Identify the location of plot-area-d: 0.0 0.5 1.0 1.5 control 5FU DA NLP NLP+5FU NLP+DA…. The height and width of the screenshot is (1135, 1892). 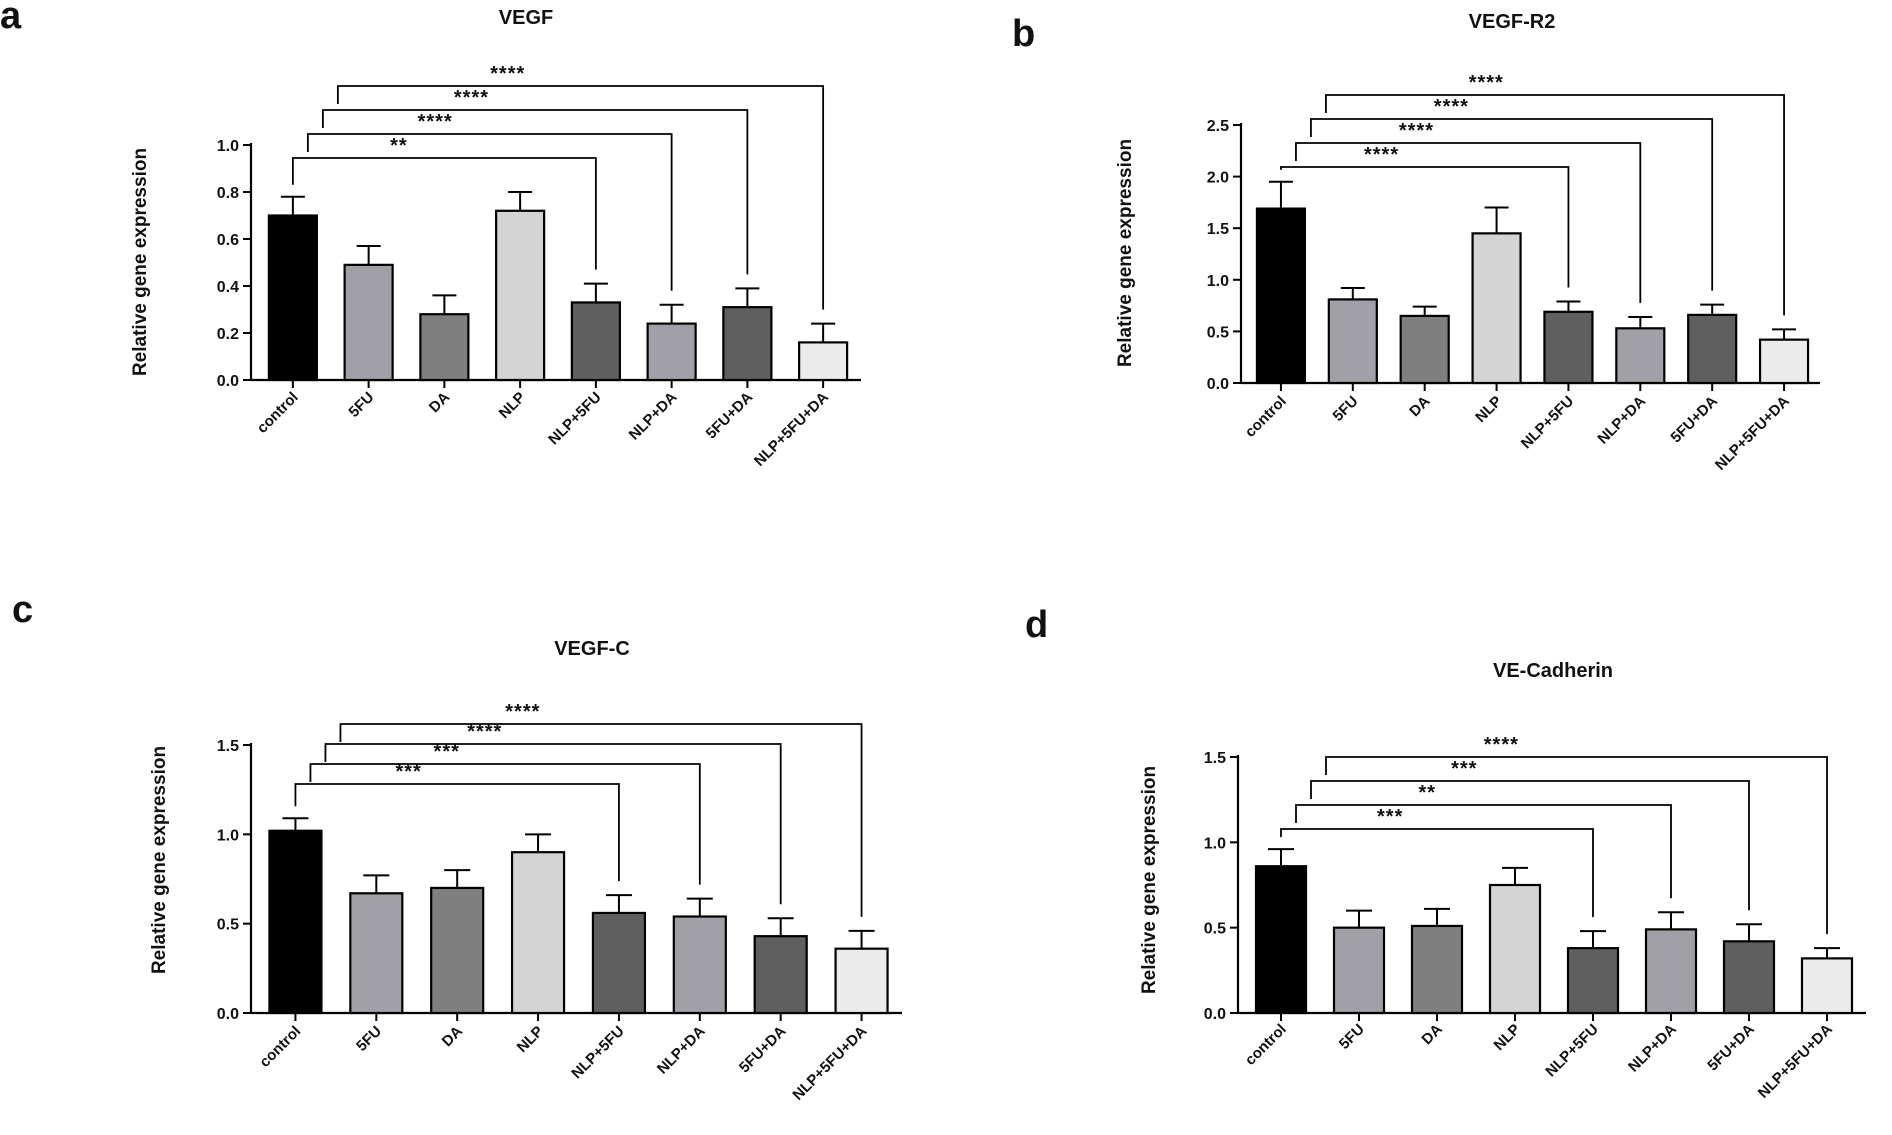
(1535, 918).